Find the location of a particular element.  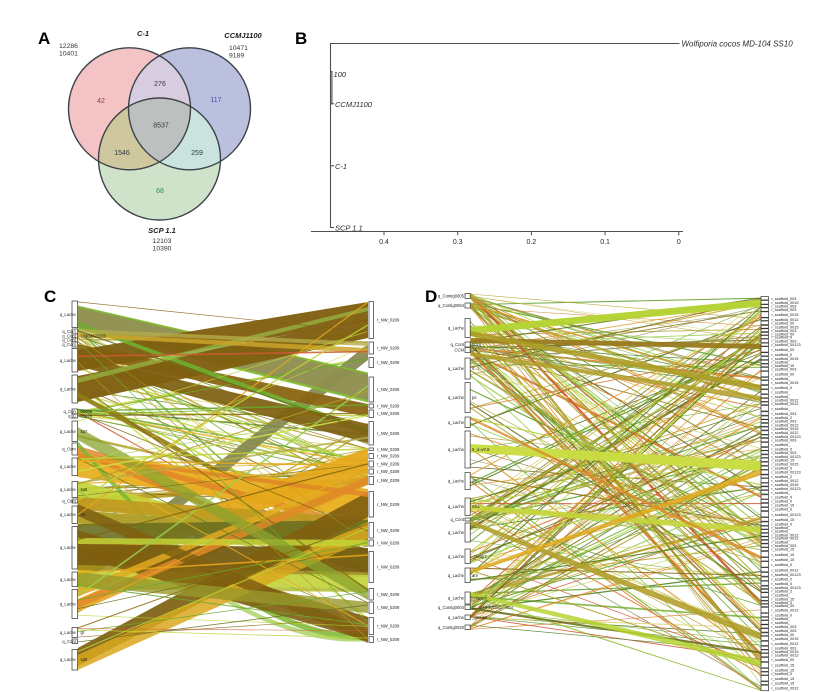

svg-text: 00006 is located at coordinates (87, 411).